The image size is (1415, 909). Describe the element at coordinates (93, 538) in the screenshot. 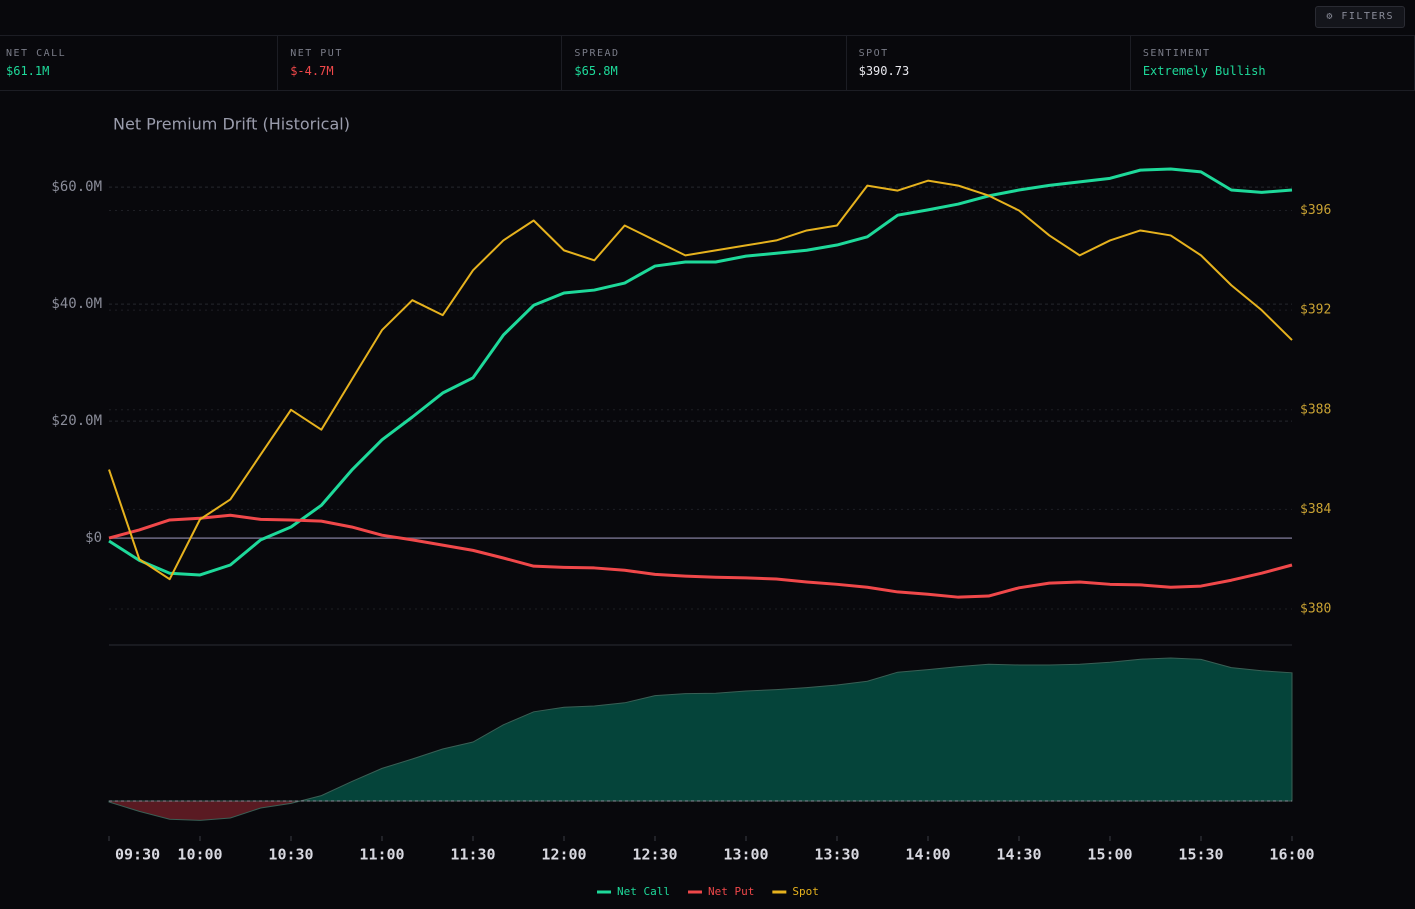

I see `y-tick-label: $0` at that location.